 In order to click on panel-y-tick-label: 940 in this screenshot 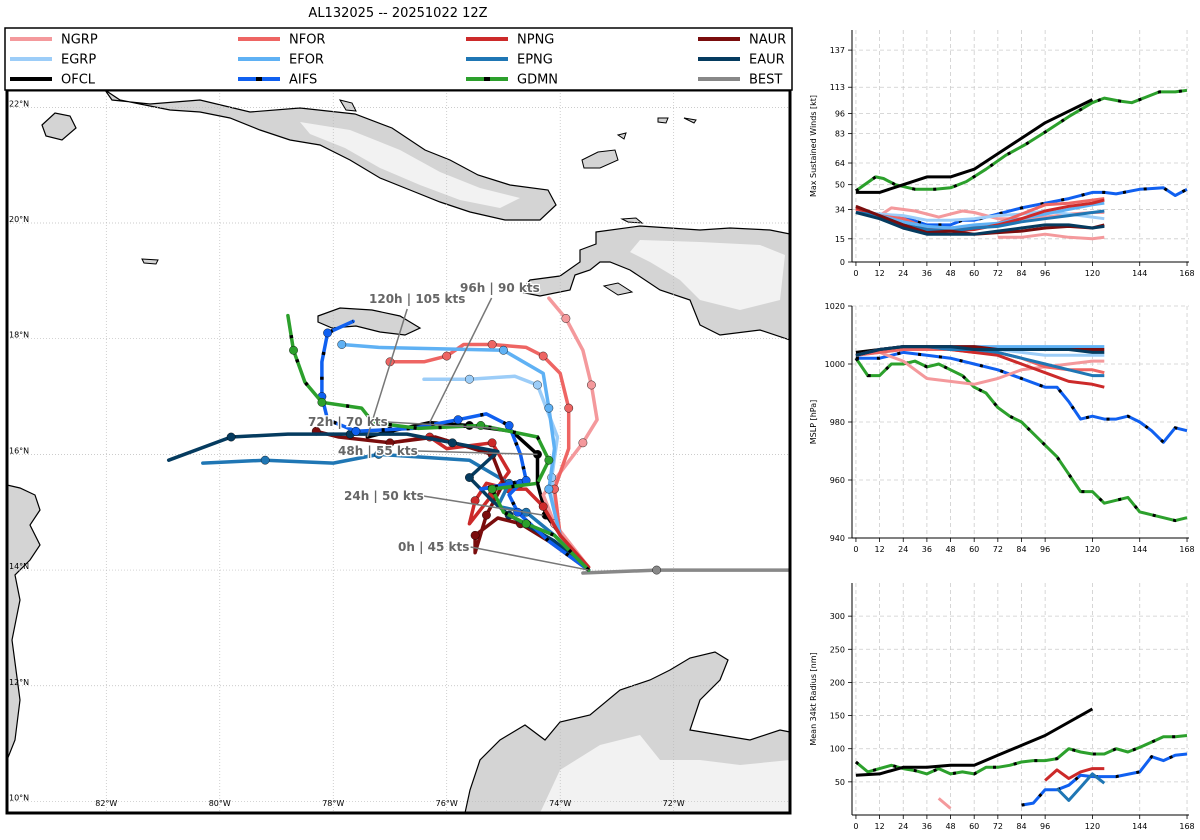, I will do `click(837, 538)`.